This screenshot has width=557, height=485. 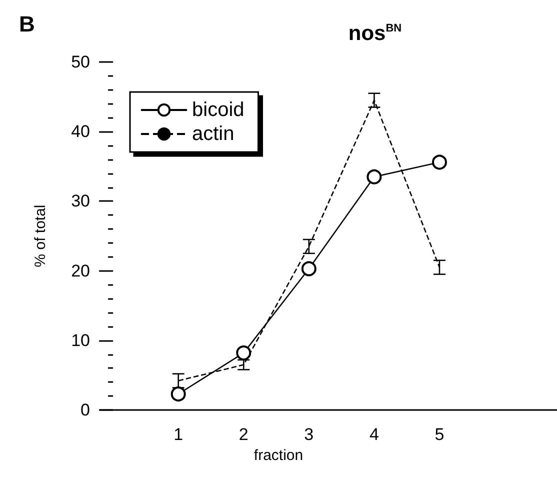 I want to click on y-tick-label: 40, so click(x=80, y=132).